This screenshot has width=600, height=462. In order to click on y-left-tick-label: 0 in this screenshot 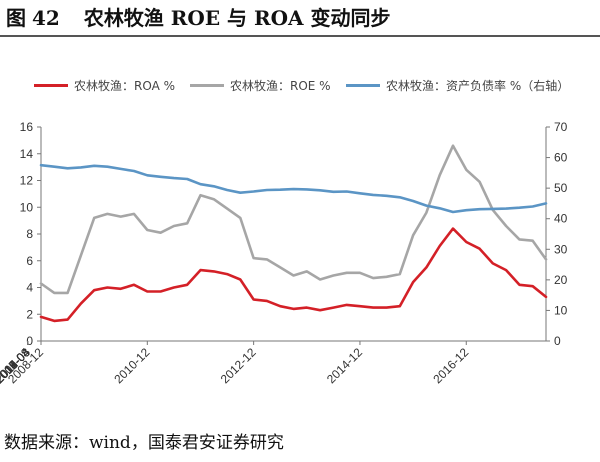, I will do `click(29, 341)`.